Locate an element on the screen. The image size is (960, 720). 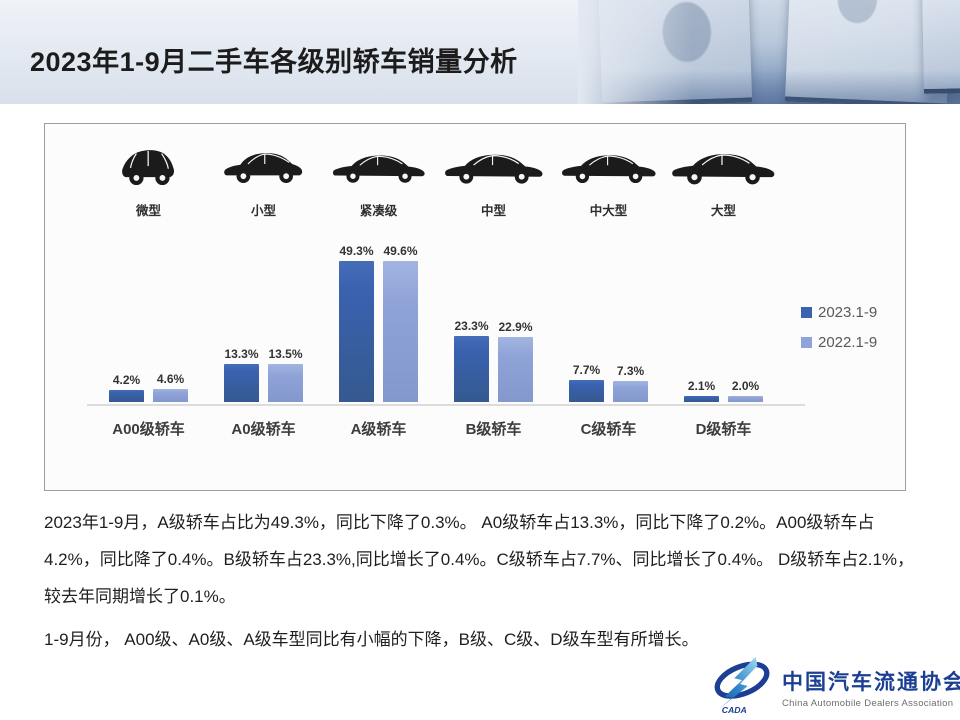
car-class-label: 中型 is located at coordinates (493, 211).